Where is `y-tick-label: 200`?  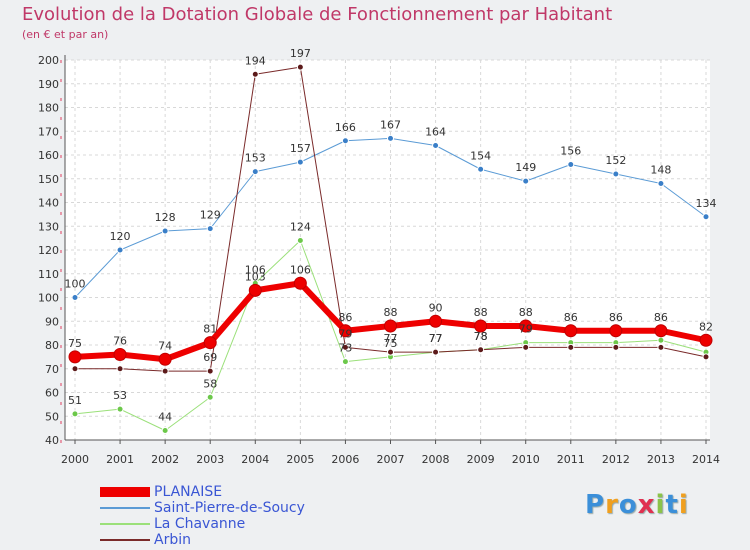 y-tick-label: 200 is located at coordinates (48, 60).